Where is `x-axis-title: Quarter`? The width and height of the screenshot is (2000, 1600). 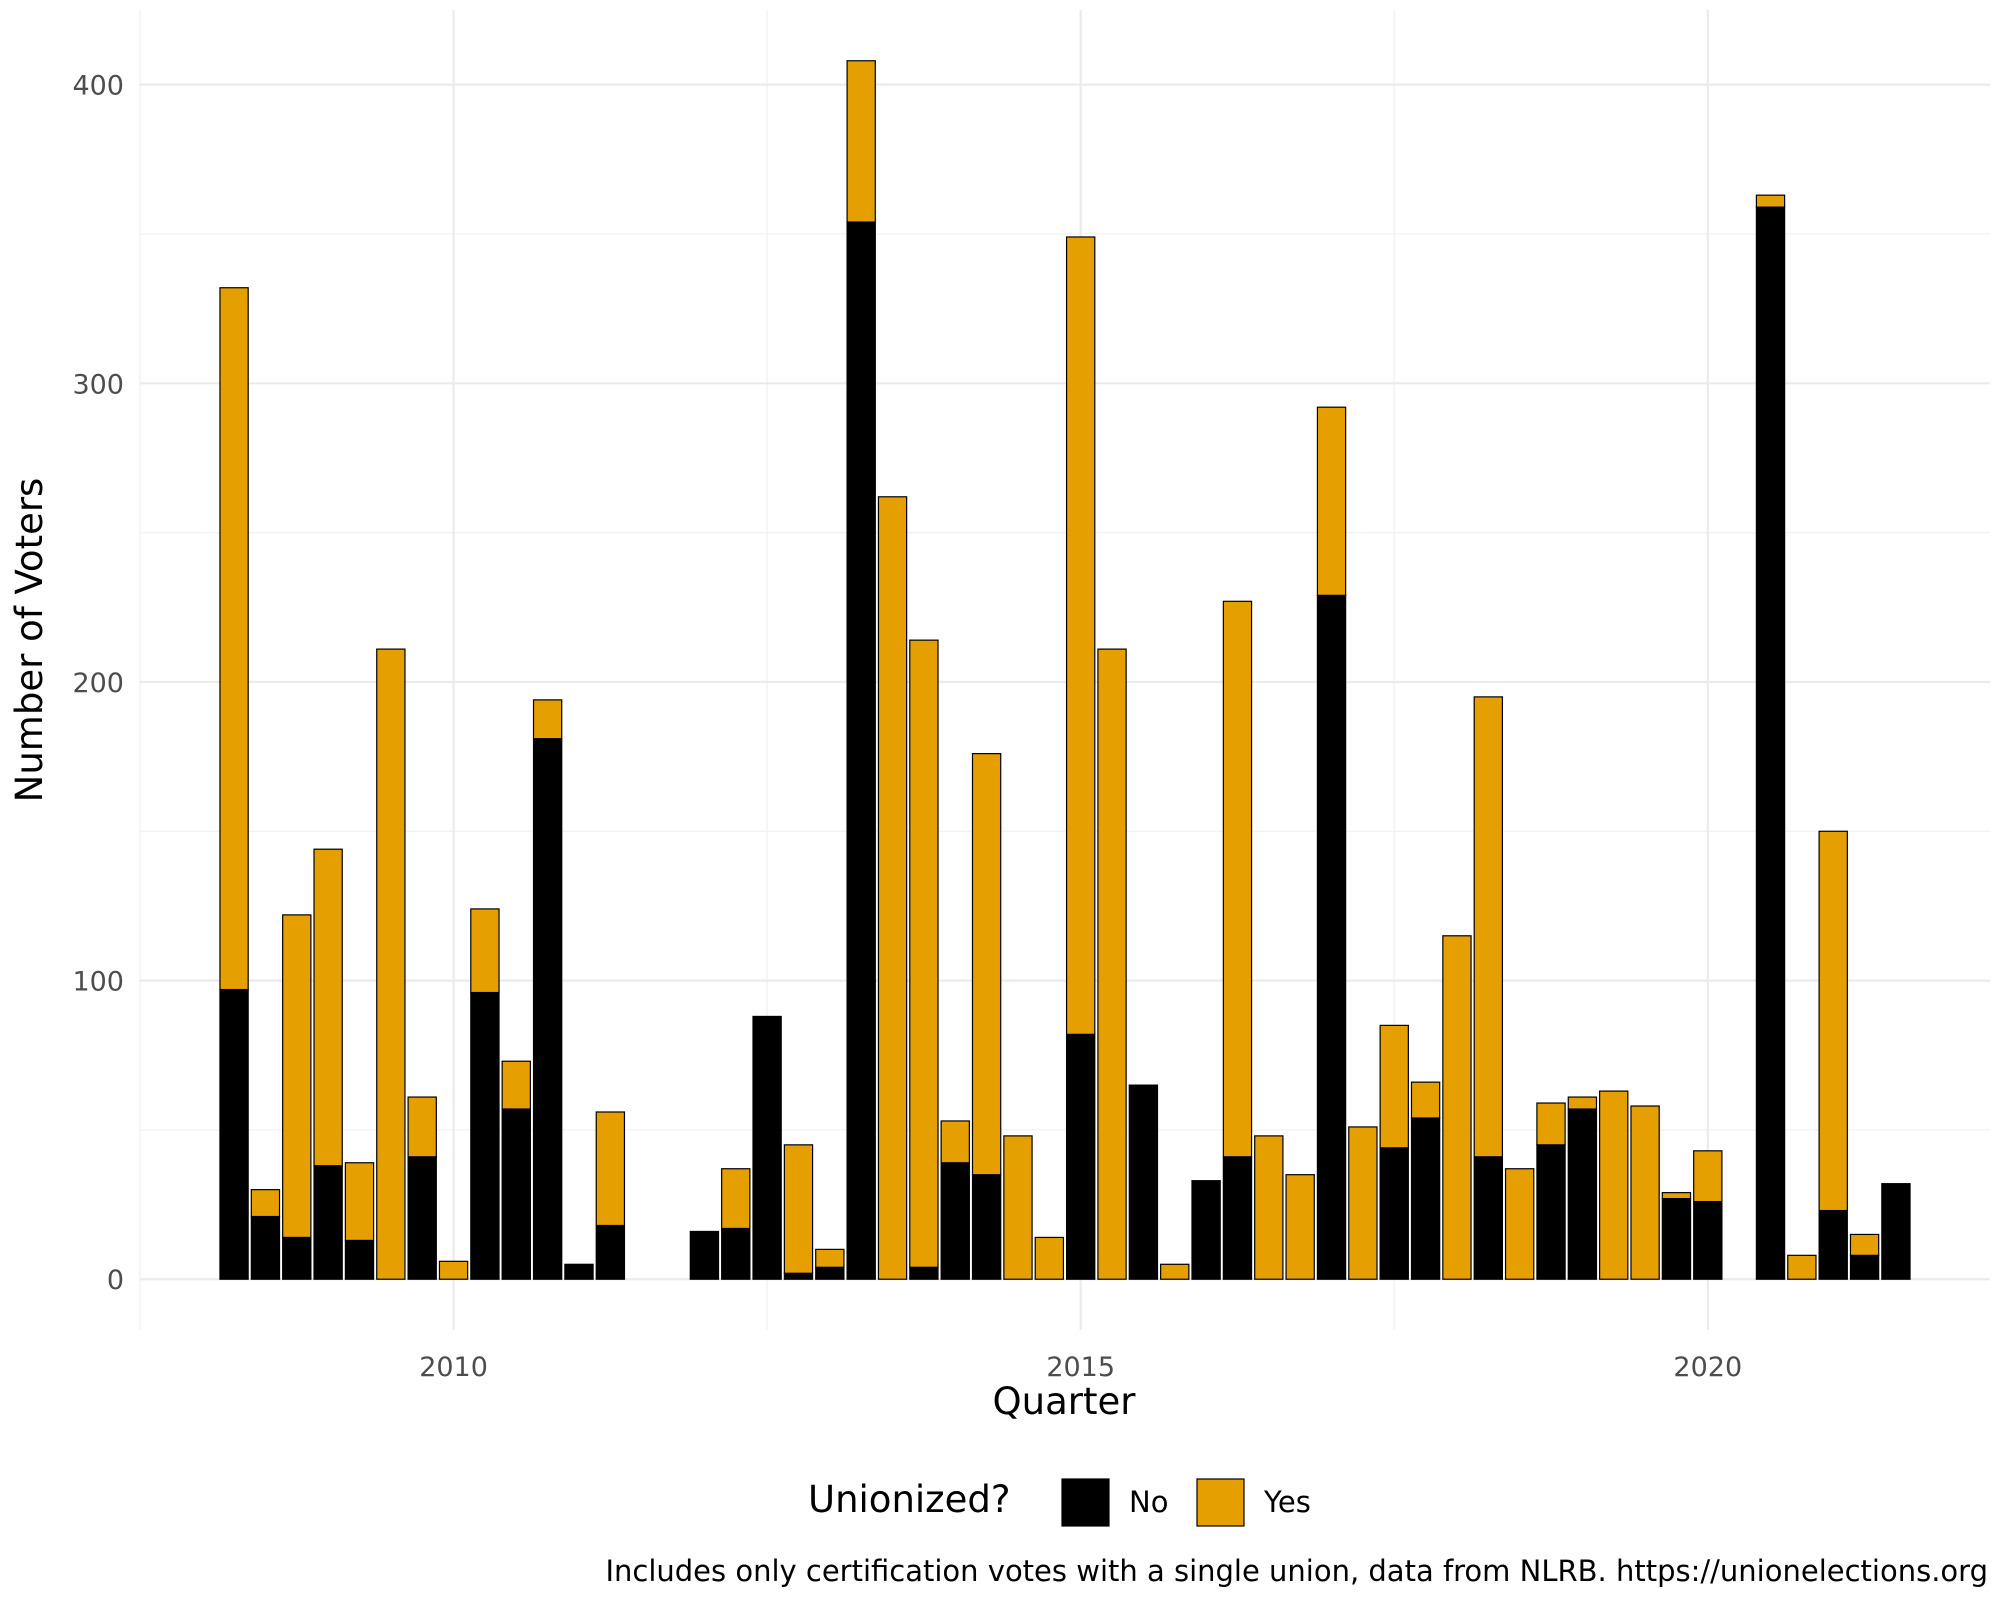 x-axis-title: Quarter is located at coordinates (1065, 1401).